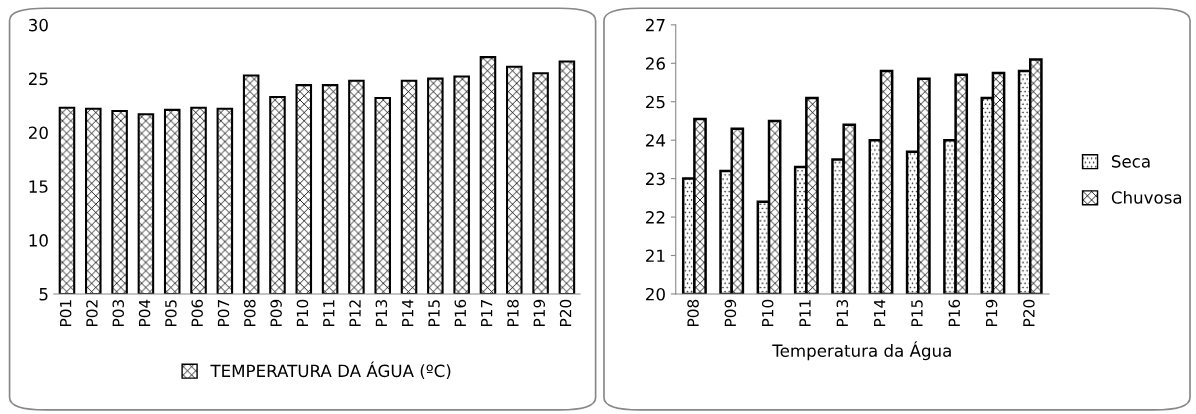  I want to click on y-tick-label: 30, so click(38, 25).